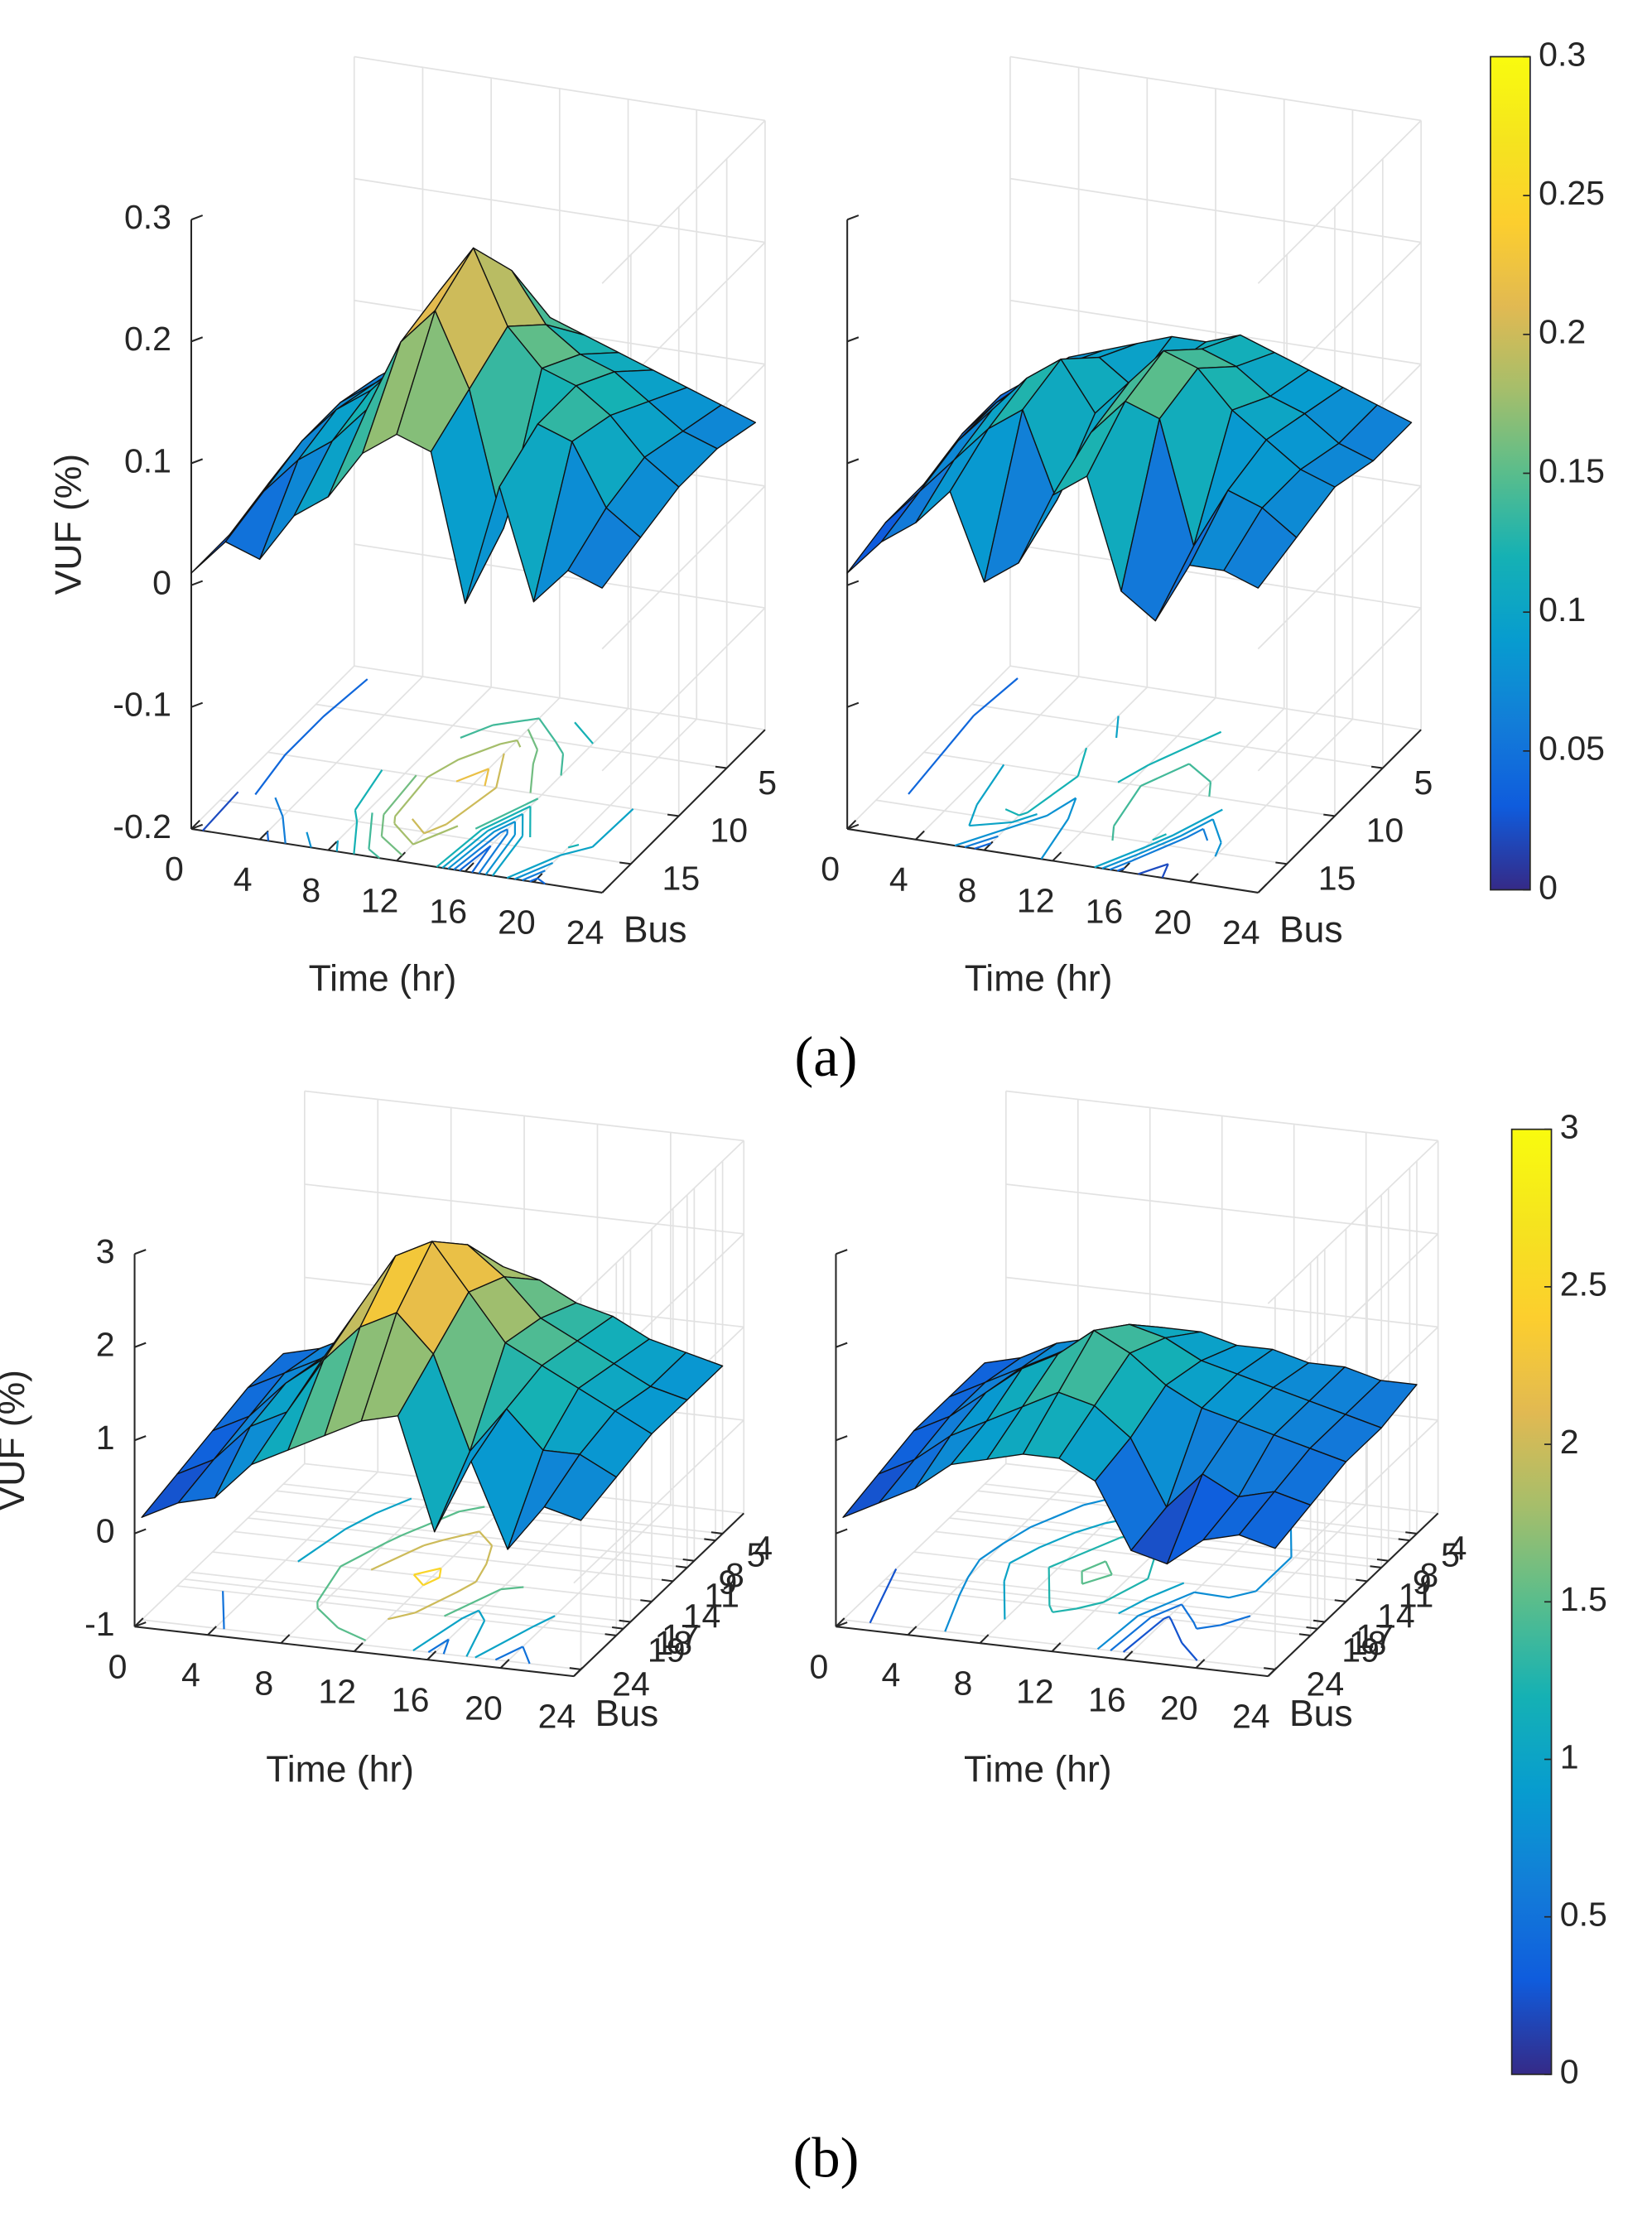 This screenshot has height=2226, width=1652. What do you see at coordinates (826, 1056) in the screenshot?
I see `caption: (a)` at bounding box center [826, 1056].